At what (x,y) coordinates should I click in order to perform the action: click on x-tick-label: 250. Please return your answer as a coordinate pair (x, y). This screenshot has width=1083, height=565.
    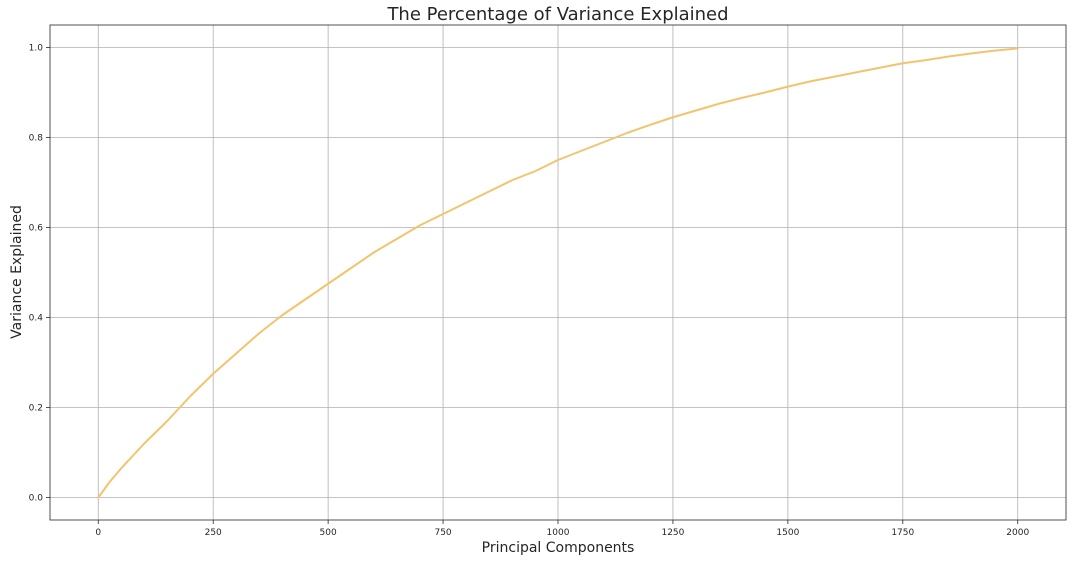
    Looking at the image, I should click on (213, 533).